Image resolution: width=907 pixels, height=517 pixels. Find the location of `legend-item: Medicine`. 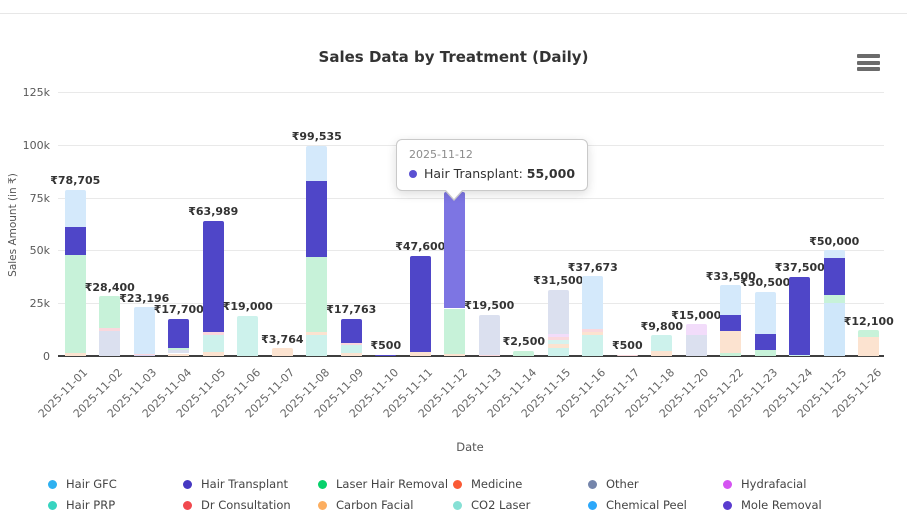

legend-item: Medicine is located at coordinates (520, 484).